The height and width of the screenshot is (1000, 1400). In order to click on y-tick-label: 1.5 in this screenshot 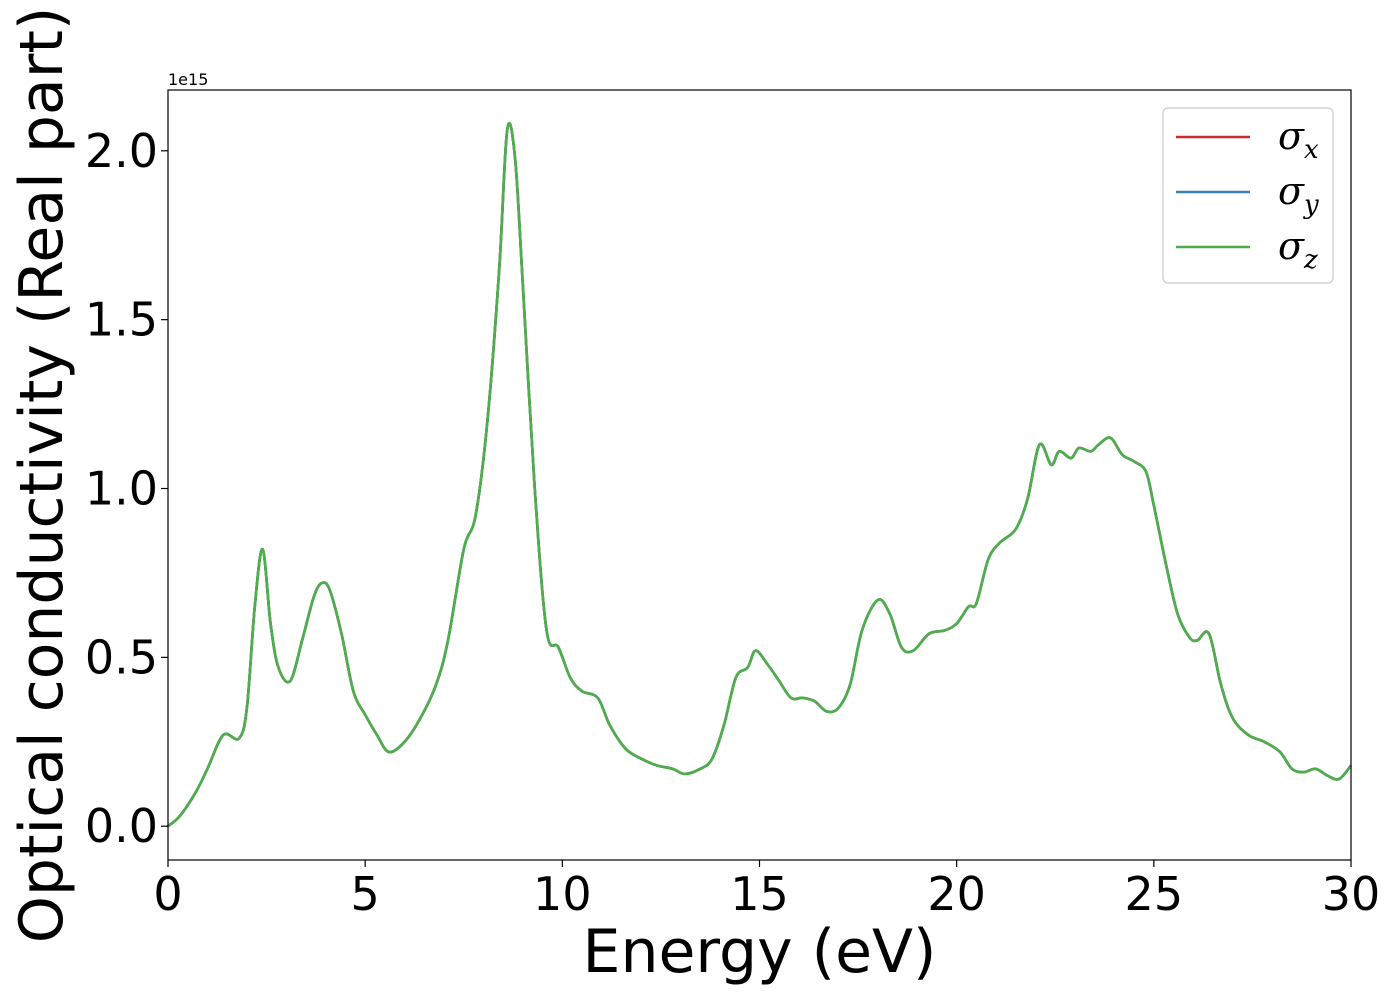, I will do `click(121, 320)`.